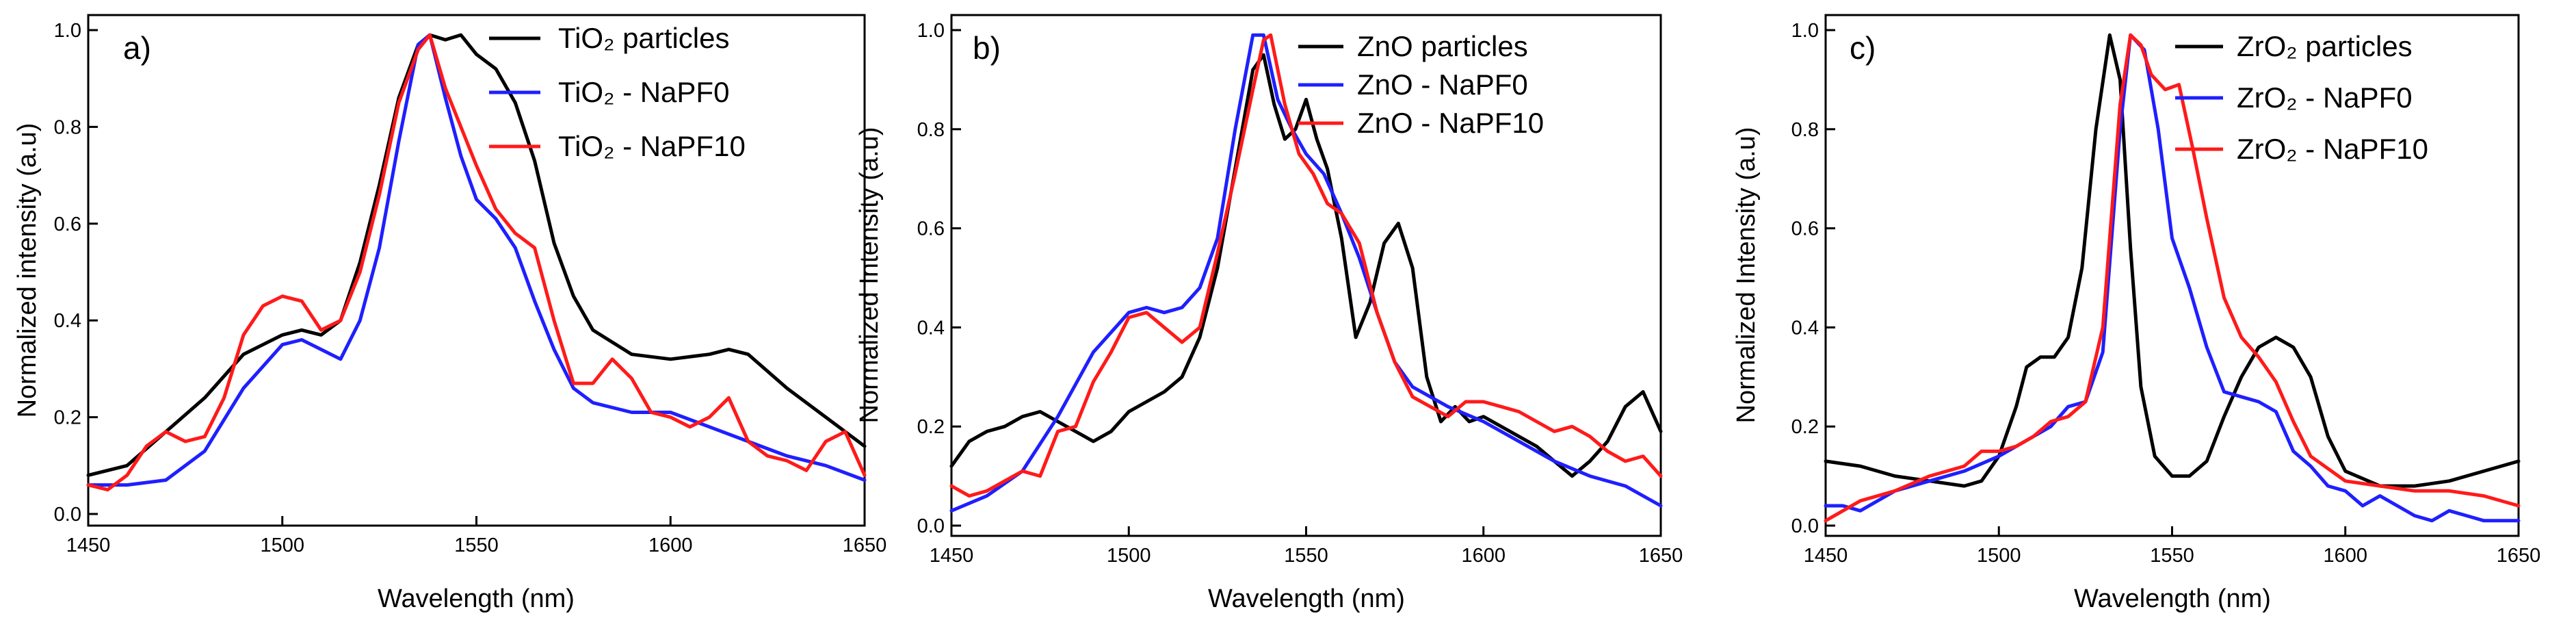 This screenshot has height=618, width=2576. Describe the element at coordinates (2172, 556) in the screenshot. I see `panel-c-x-tick-label: 1550` at that location.